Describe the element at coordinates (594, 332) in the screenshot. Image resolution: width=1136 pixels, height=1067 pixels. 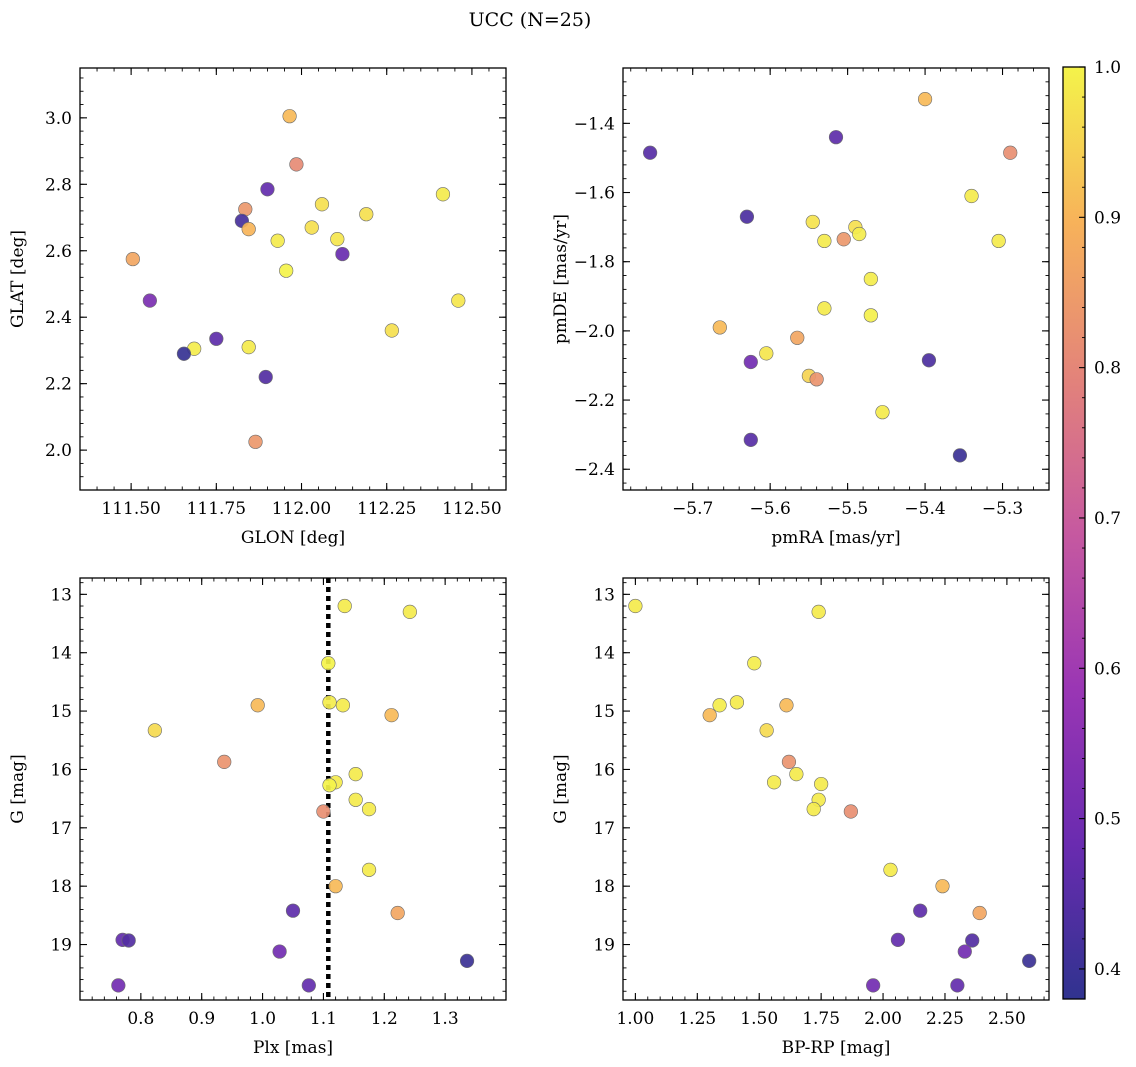
I see `y-tick-label: −2.0` at that location.